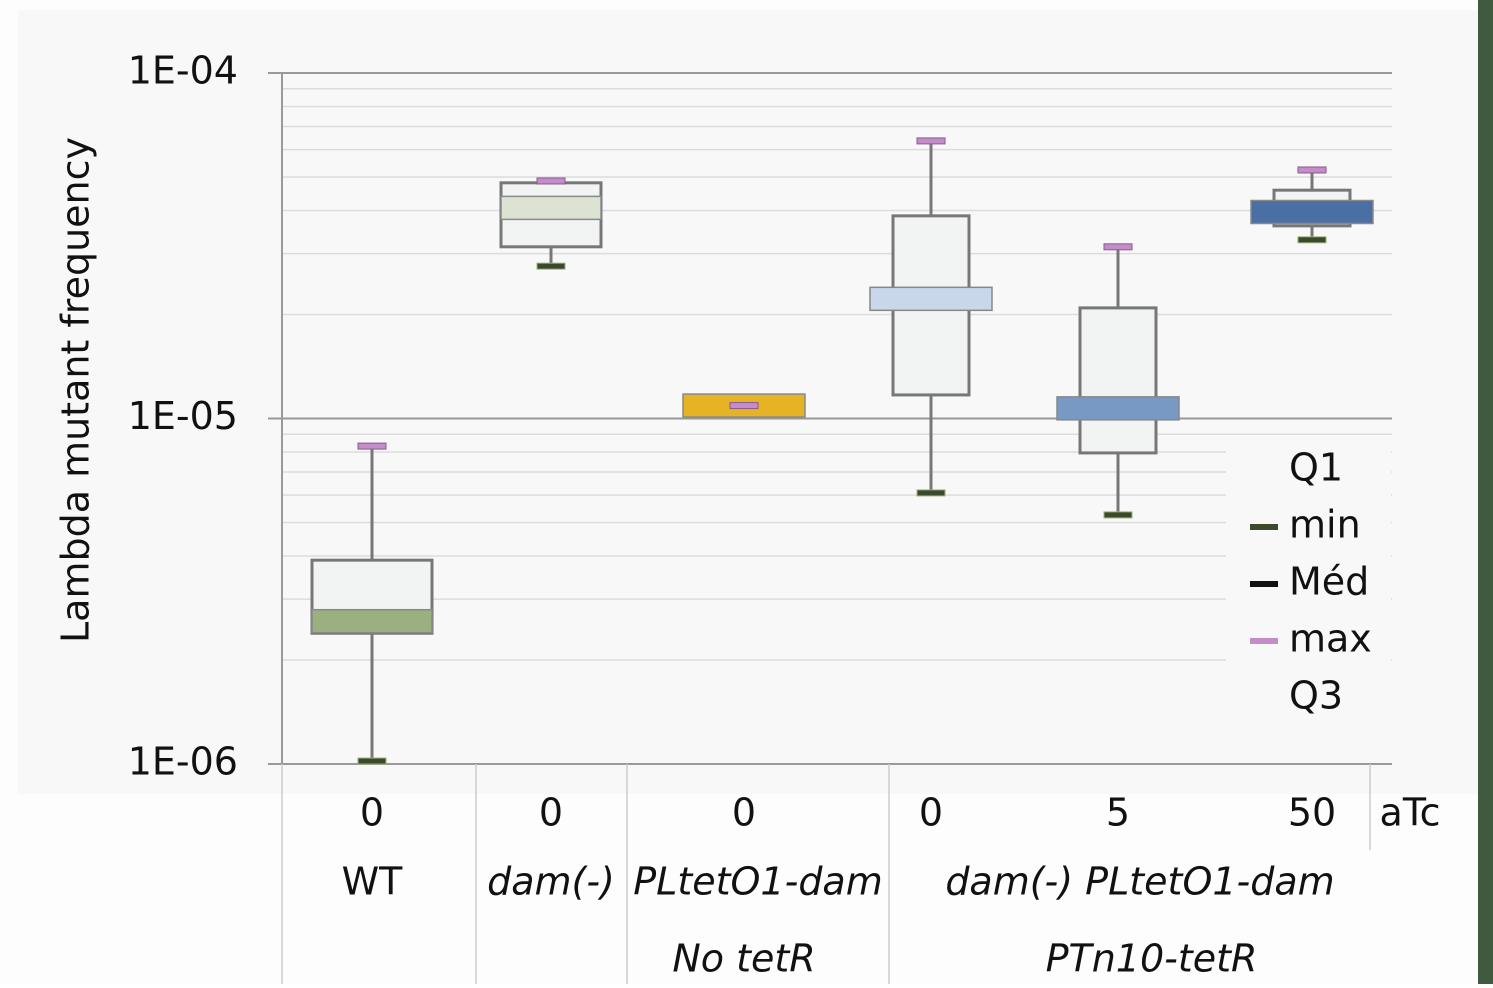 Image resolution: width=1493 pixels, height=988 pixels. What do you see at coordinates (1118, 813) in the screenshot?
I see `x-tick-label: 5` at bounding box center [1118, 813].